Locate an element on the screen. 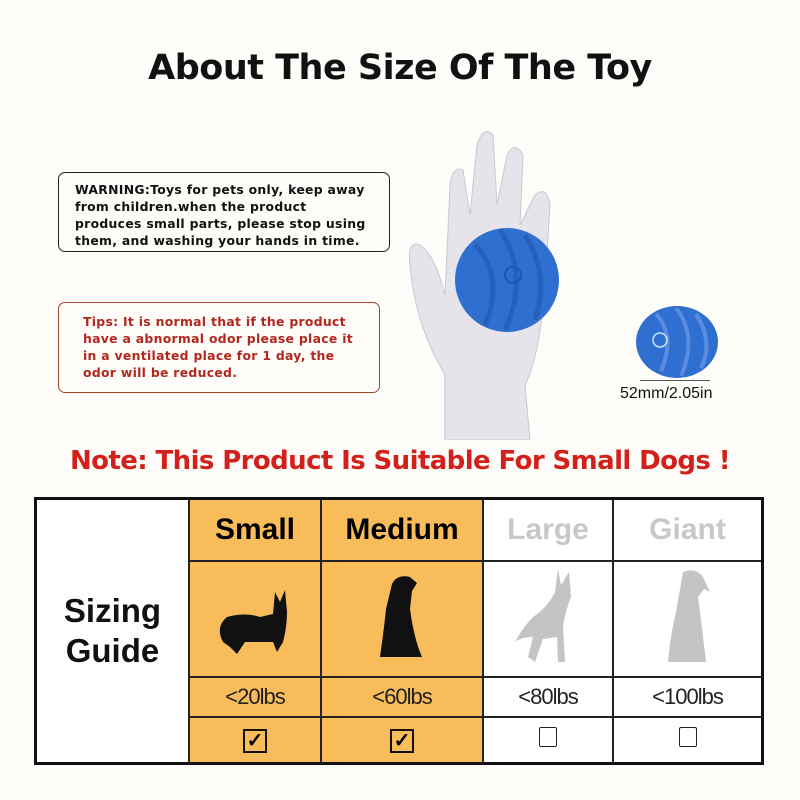 Image resolution: width=800 pixels, height=800 pixels. sizing-guide-label: Sizing Guide is located at coordinates (112, 631).